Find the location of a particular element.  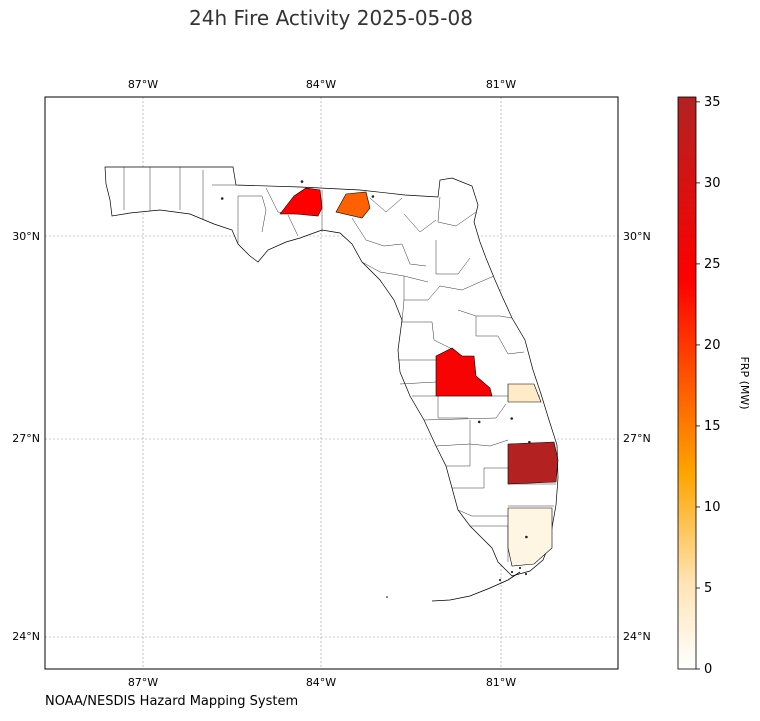

lon-tick-bottom: 87°W is located at coordinates (143, 682).